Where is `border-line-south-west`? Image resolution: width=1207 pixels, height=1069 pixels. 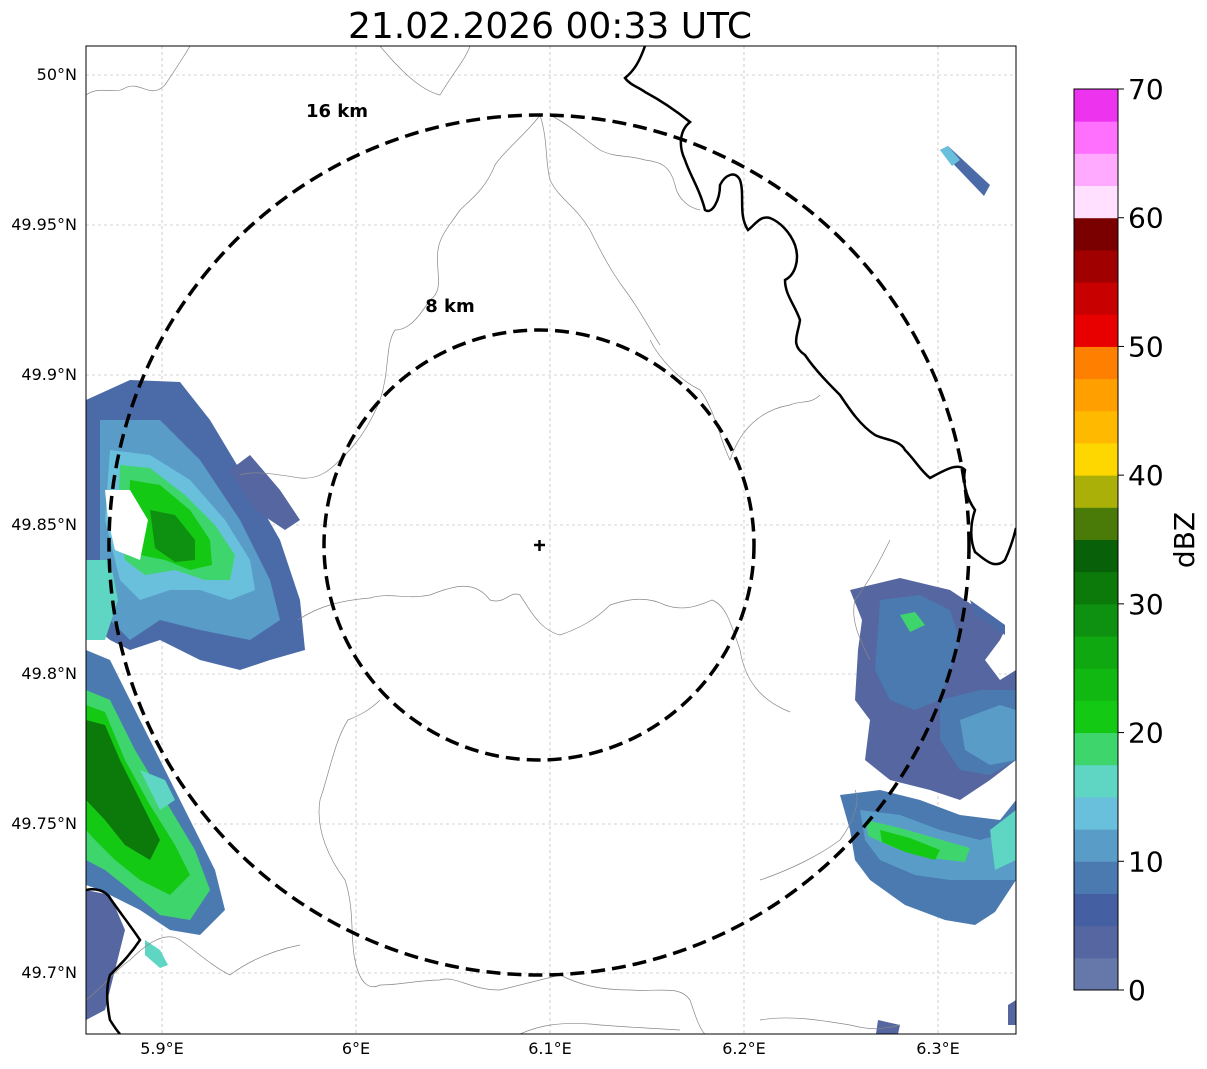
border-line-south-west is located at coordinates (114, 961).